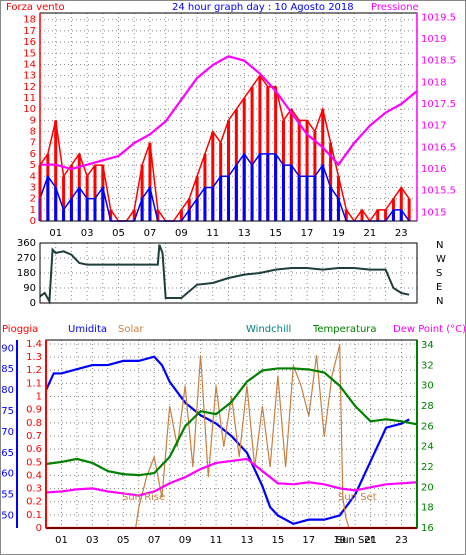 Image resolution: width=466 pixels, height=555 pixels. Describe the element at coordinates (33, 143) in the screenshot. I see `y-tick-wind: 7` at that location.